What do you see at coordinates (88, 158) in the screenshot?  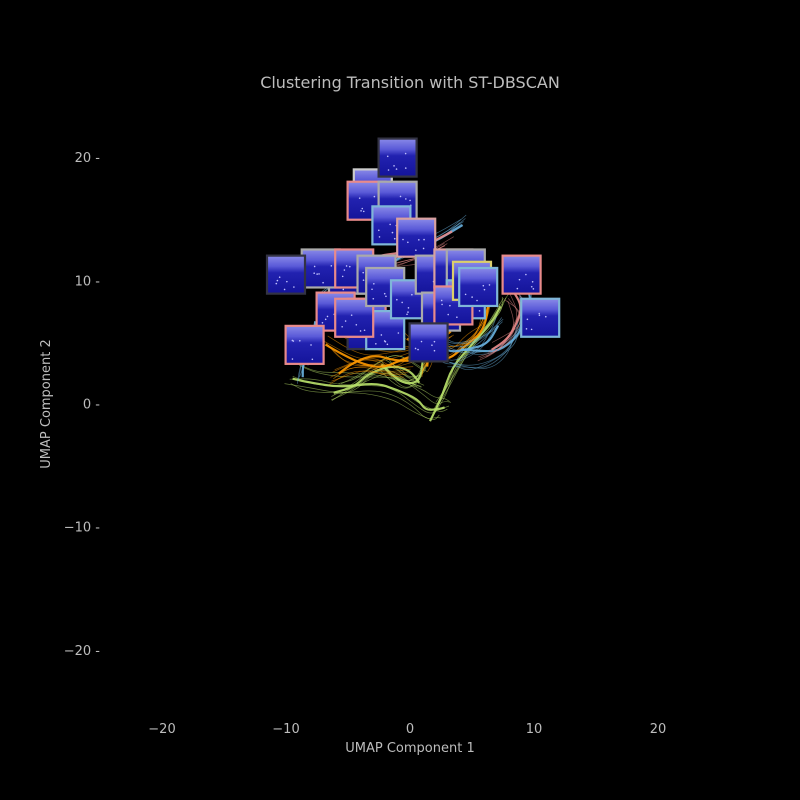 I see `y-tick-label: 20 -` at bounding box center [88, 158].